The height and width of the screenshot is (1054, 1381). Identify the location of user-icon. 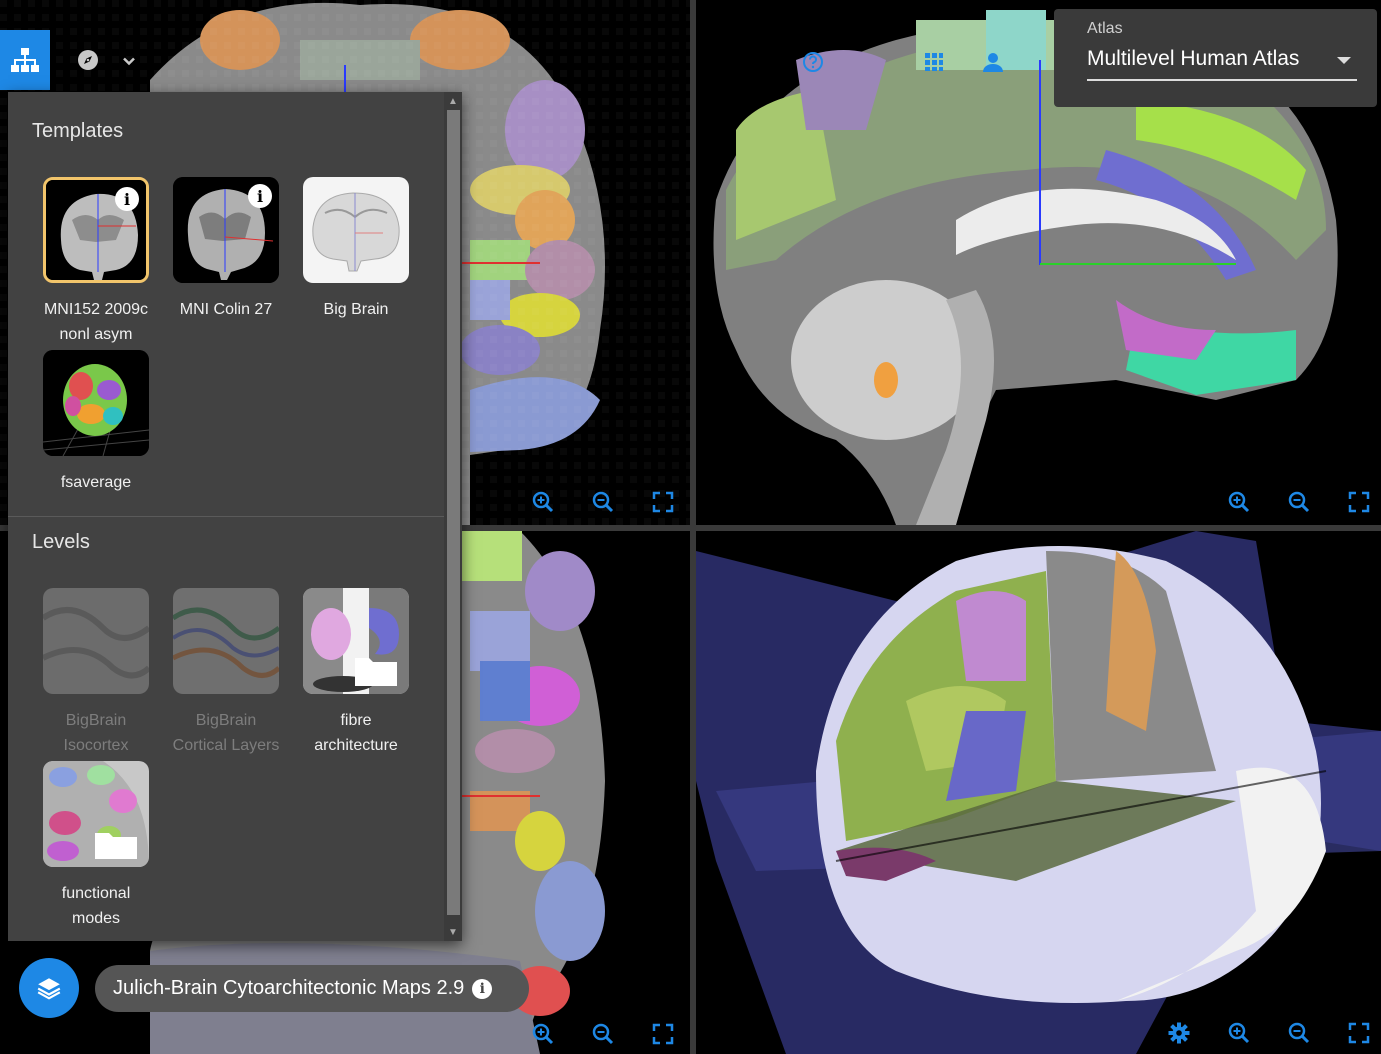
(993, 62).